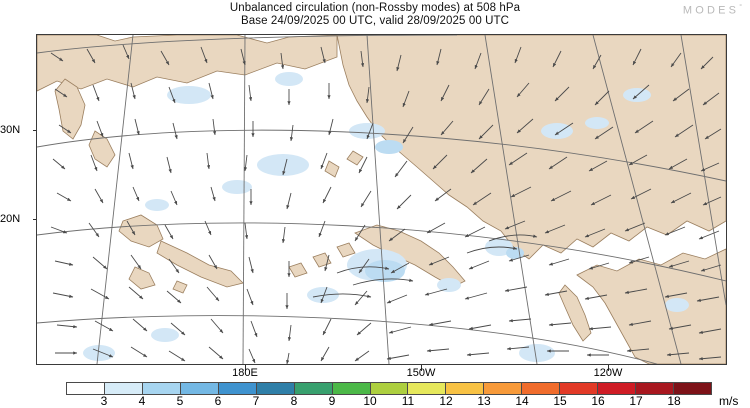  What do you see at coordinates (421, 373) in the screenshot?
I see `lon-label-150w: 150W` at bounding box center [421, 373].